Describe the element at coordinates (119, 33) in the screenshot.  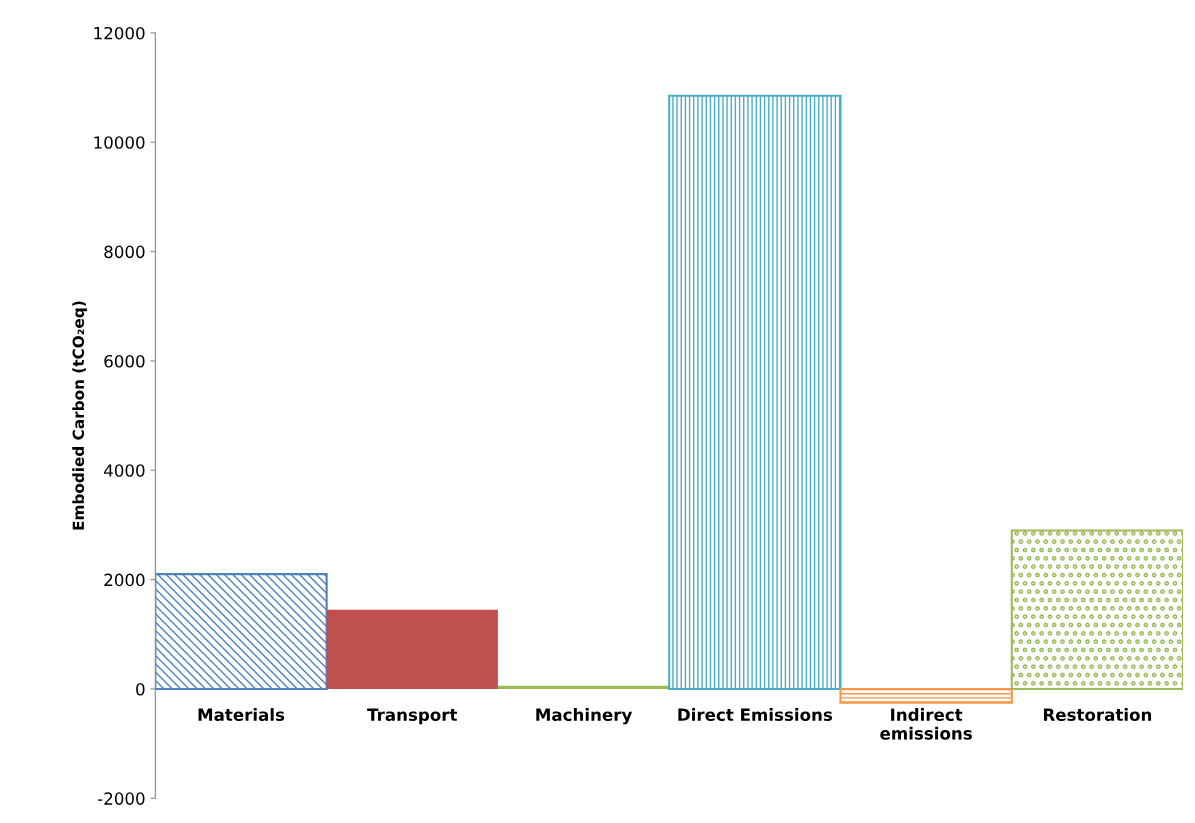
I see `y-tick-label: 12000` at that location.